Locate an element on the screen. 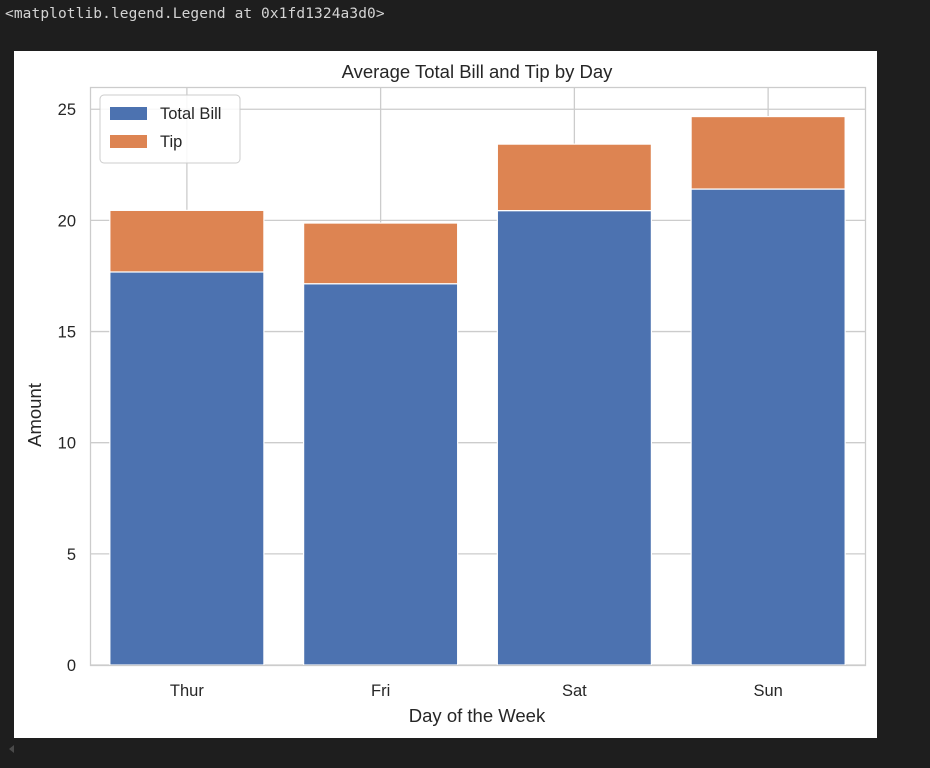 The width and height of the screenshot is (930, 768). x-tick-labels: Thur Fri Sat Sun is located at coordinates (476, 691).